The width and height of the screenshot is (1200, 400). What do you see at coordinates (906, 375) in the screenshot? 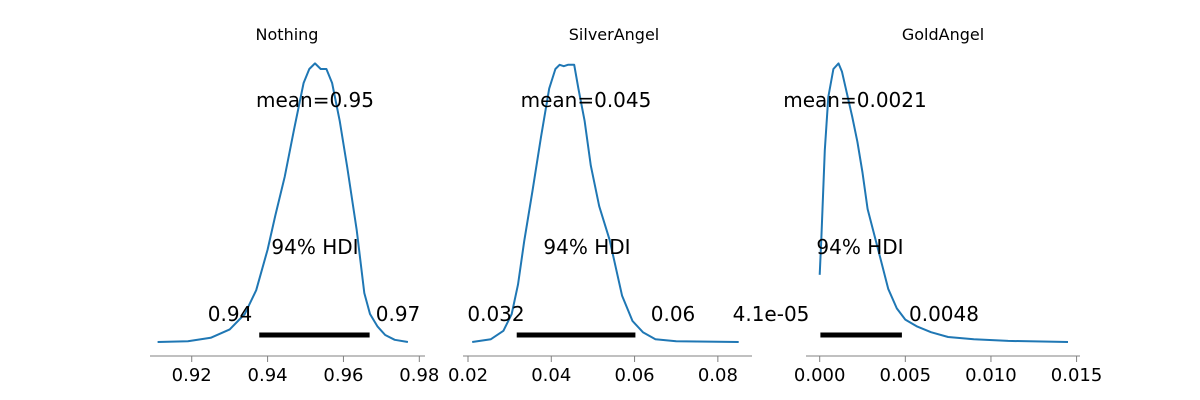
I see `x-tick-label: 0.005` at bounding box center [906, 375].